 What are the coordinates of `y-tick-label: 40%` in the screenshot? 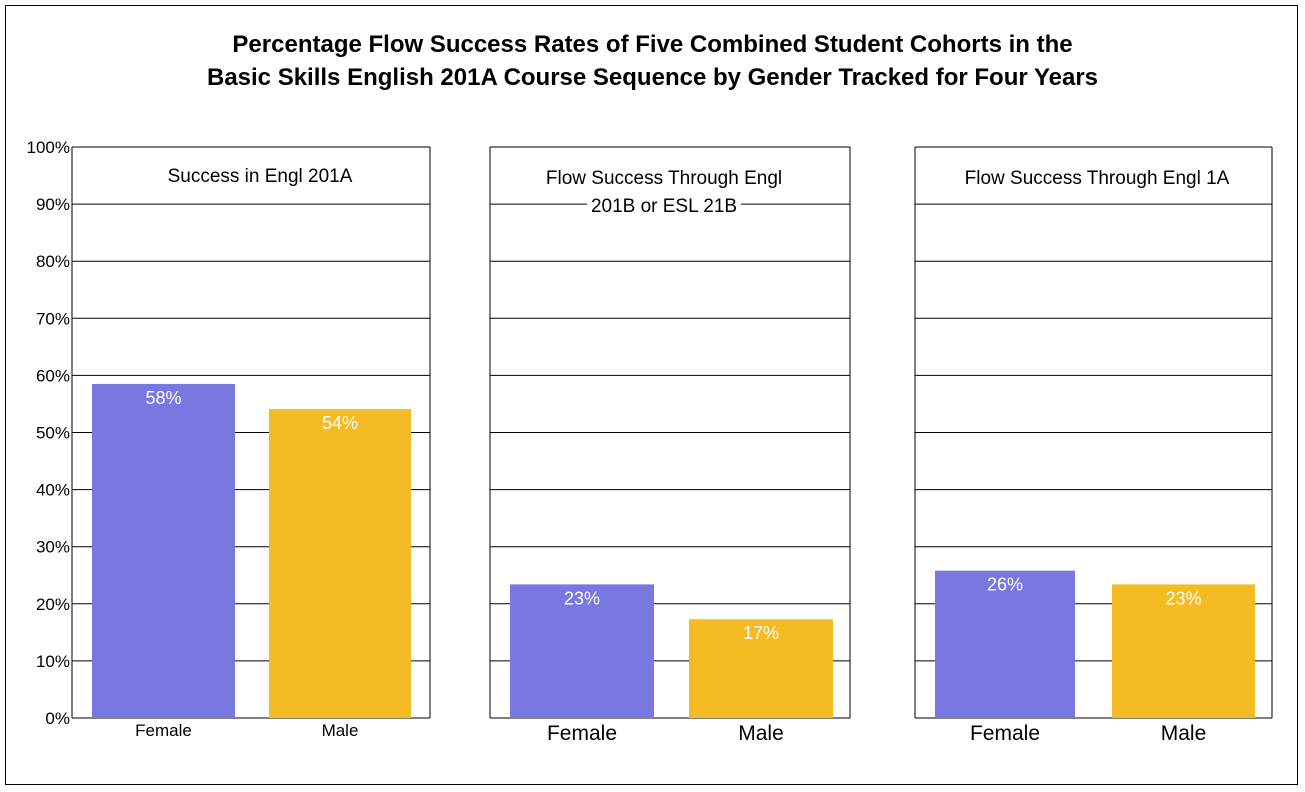 It's located at (53, 490).